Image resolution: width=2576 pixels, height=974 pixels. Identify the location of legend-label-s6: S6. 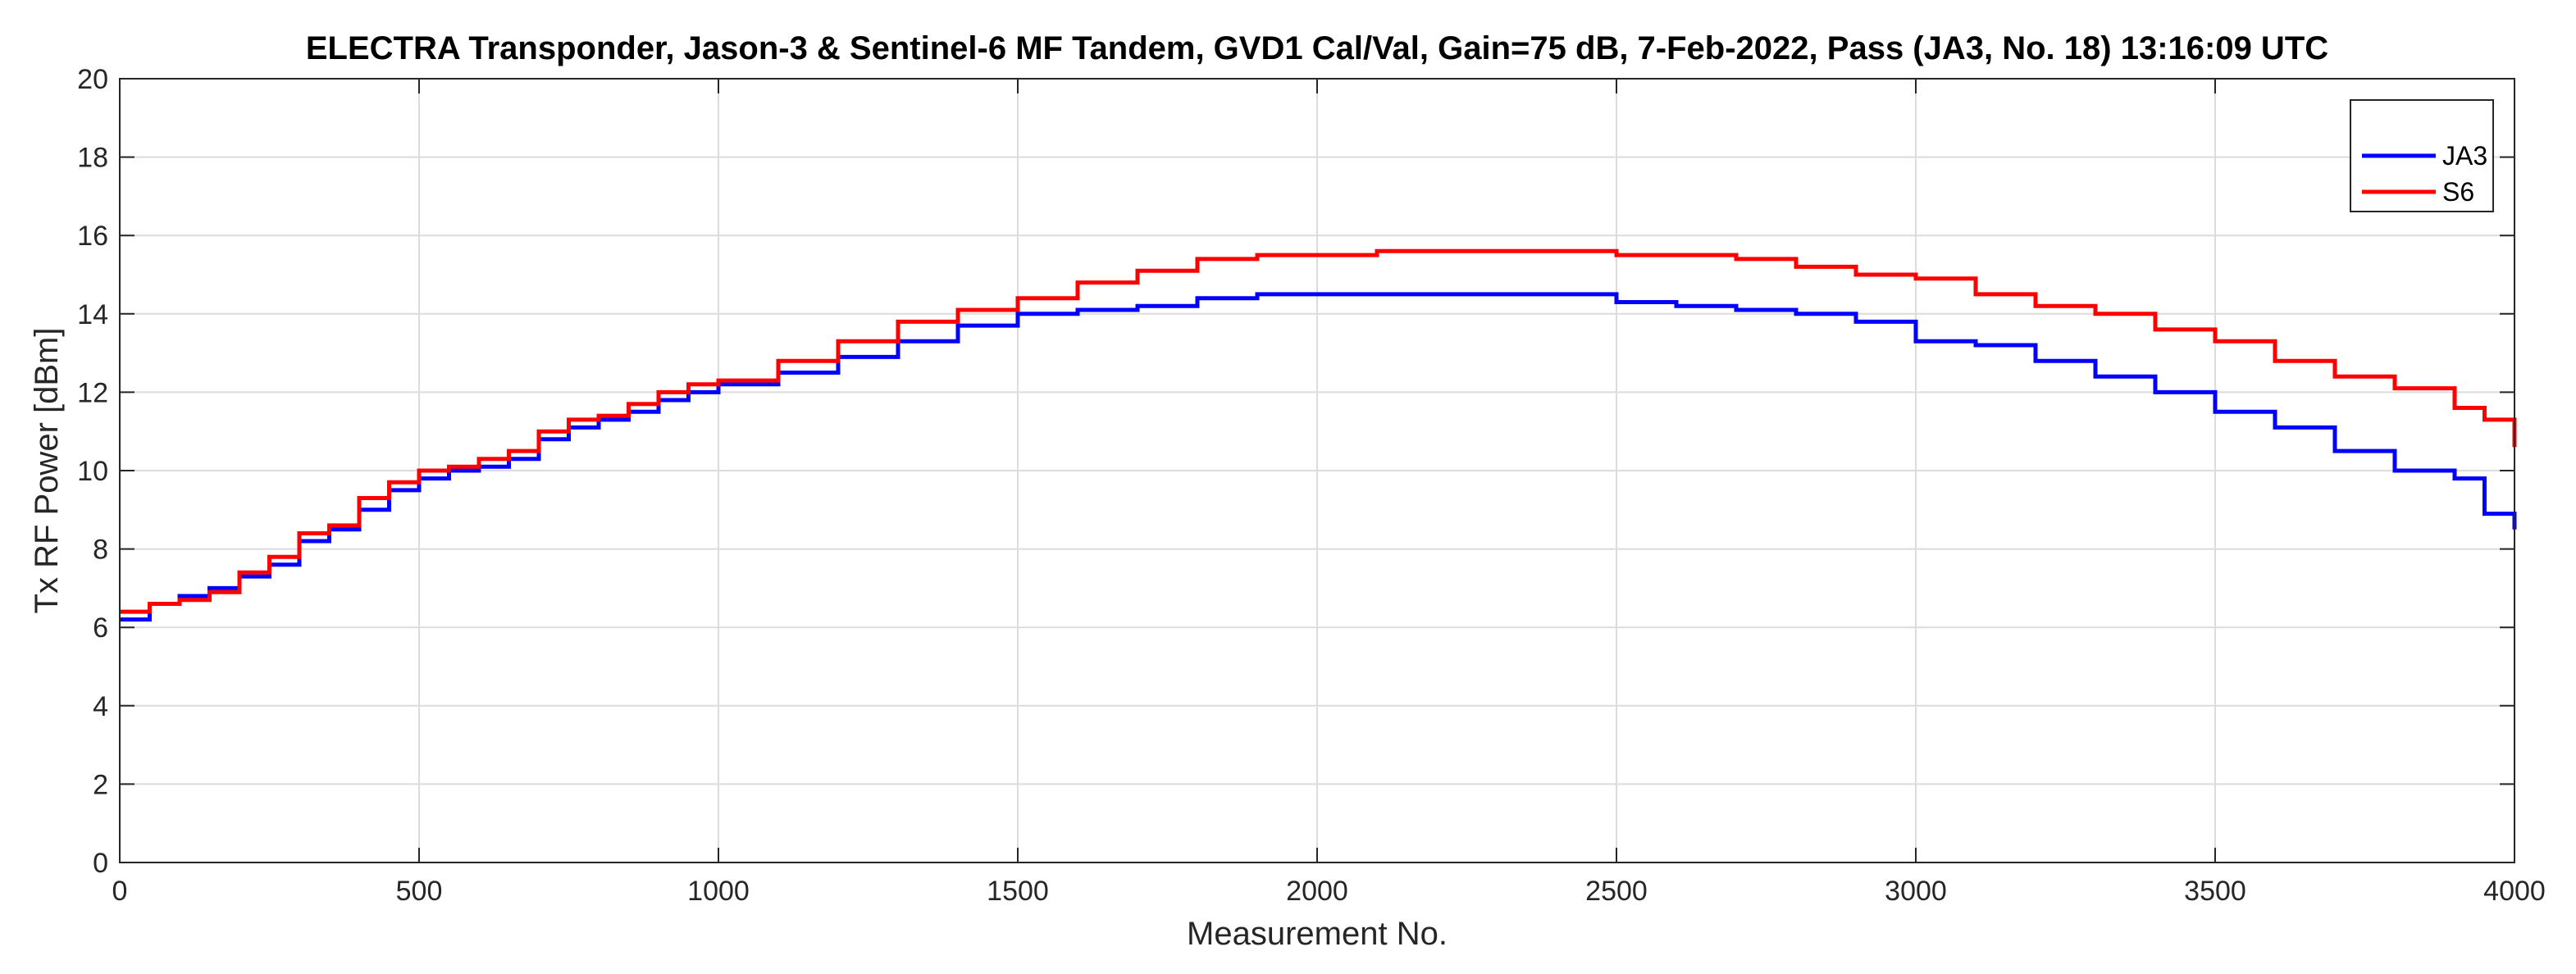
(2458, 192).